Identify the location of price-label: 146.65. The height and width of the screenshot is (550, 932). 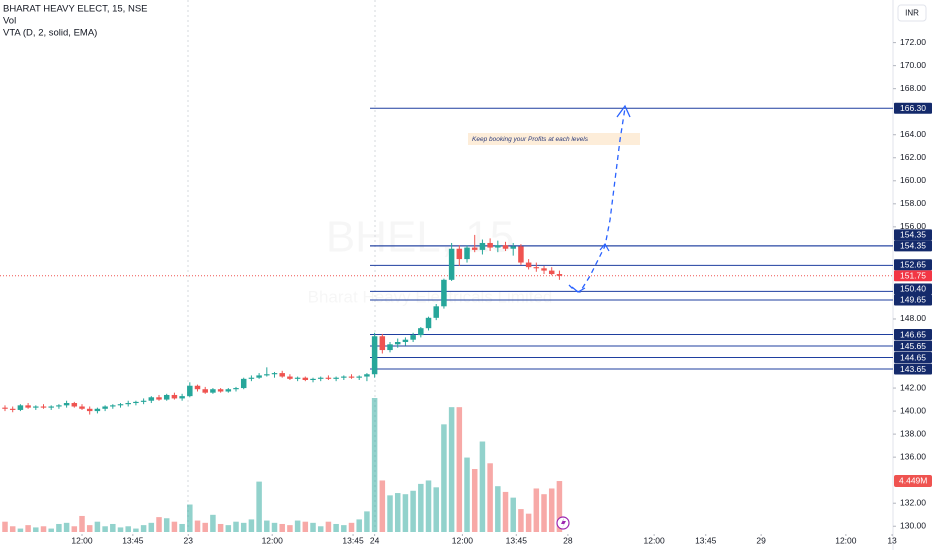
(913, 334).